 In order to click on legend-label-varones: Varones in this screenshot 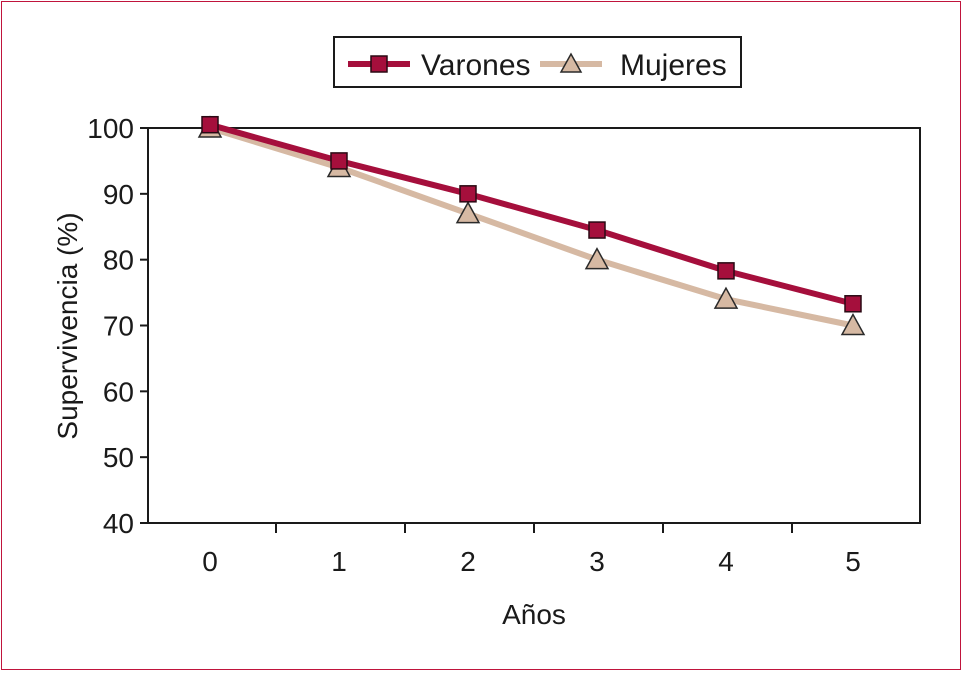, I will do `click(476, 65)`.